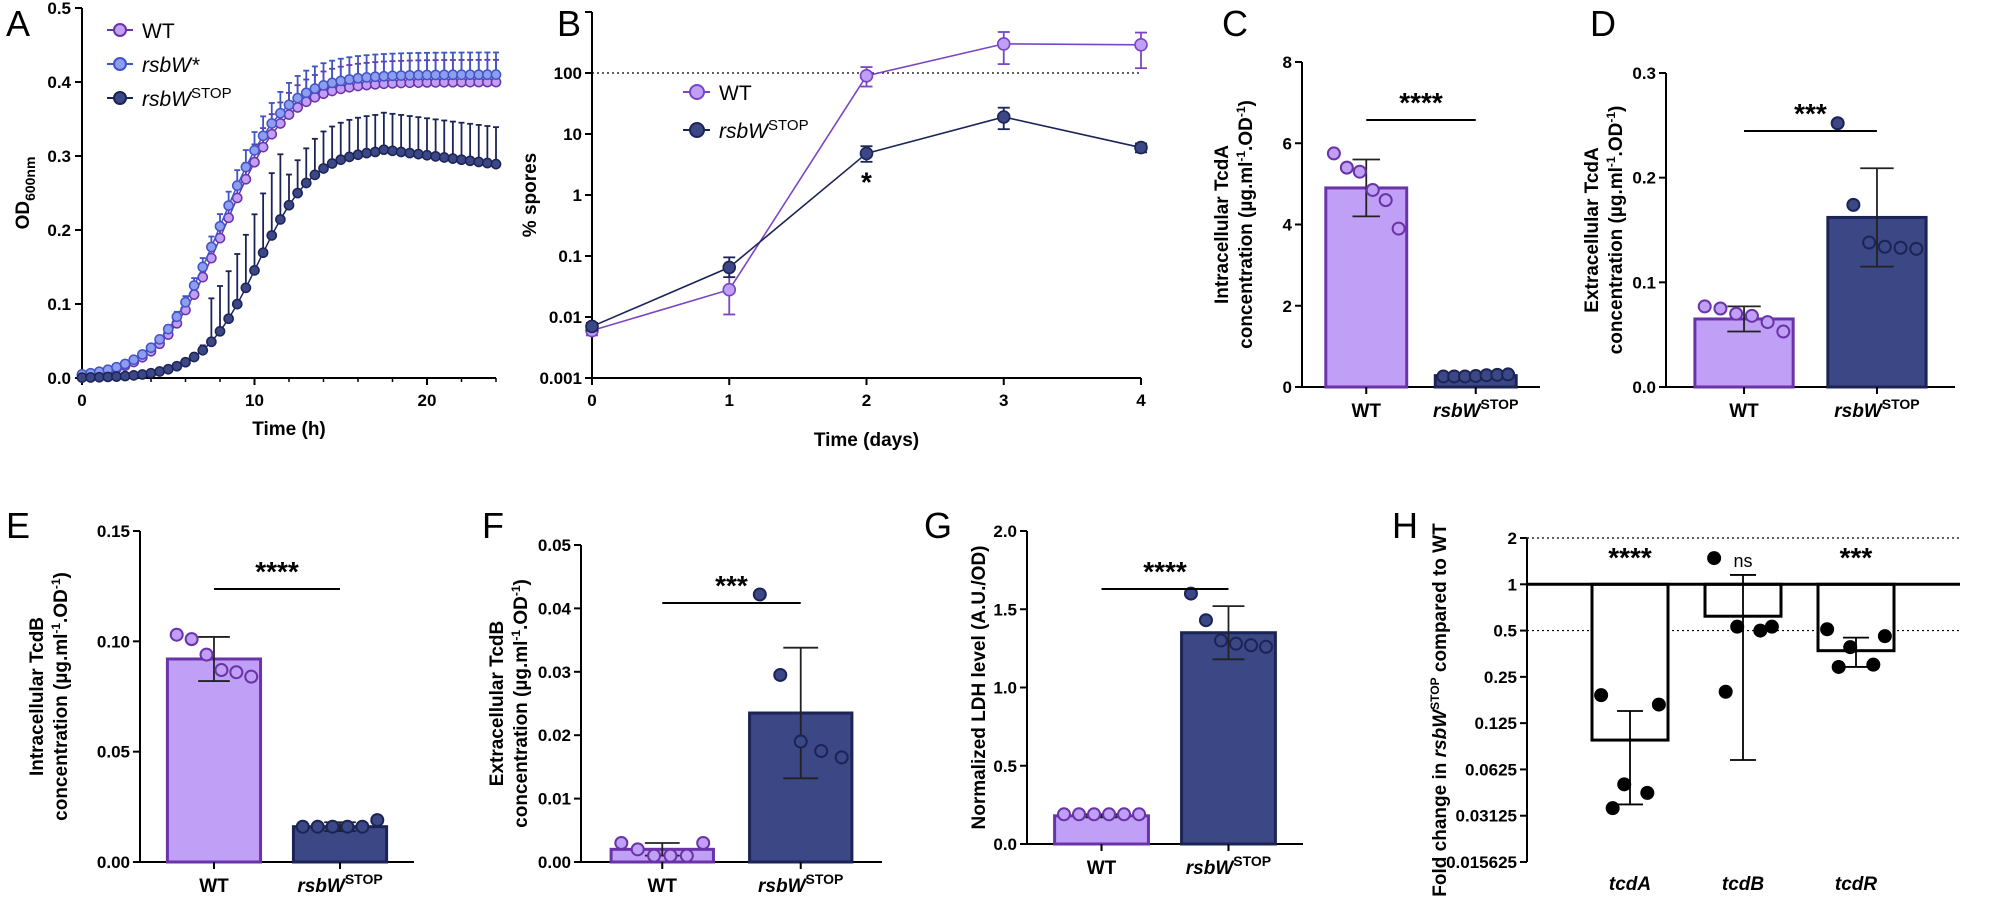 Image resolution: width=2000 pixels, height=903 pixels. I want to click on y-axis-label-line1: Extracellular TcdB, so click(497, 703).